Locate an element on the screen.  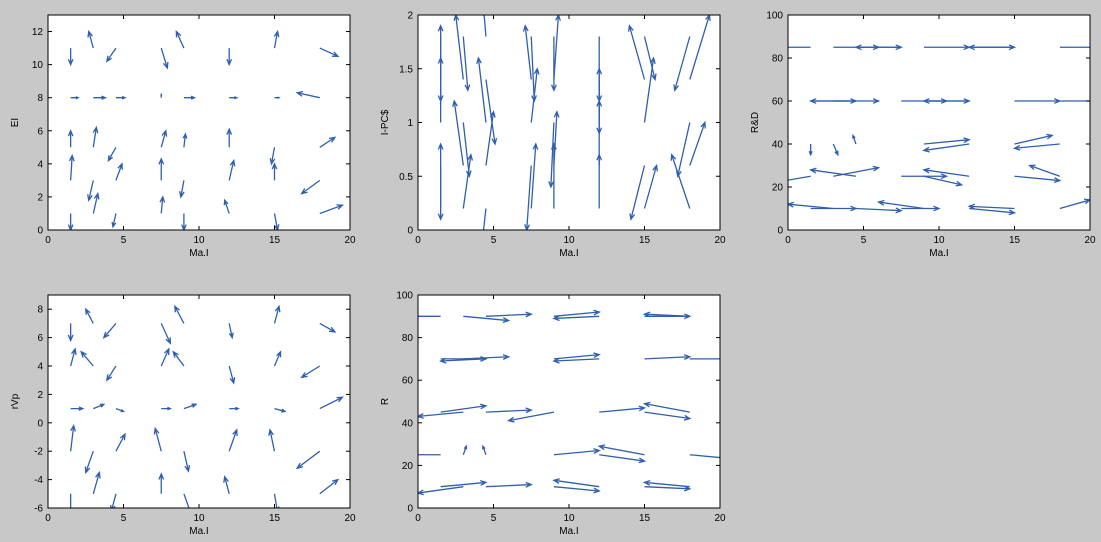
y-tick-label: 8 is located at coordinates (40, 98).